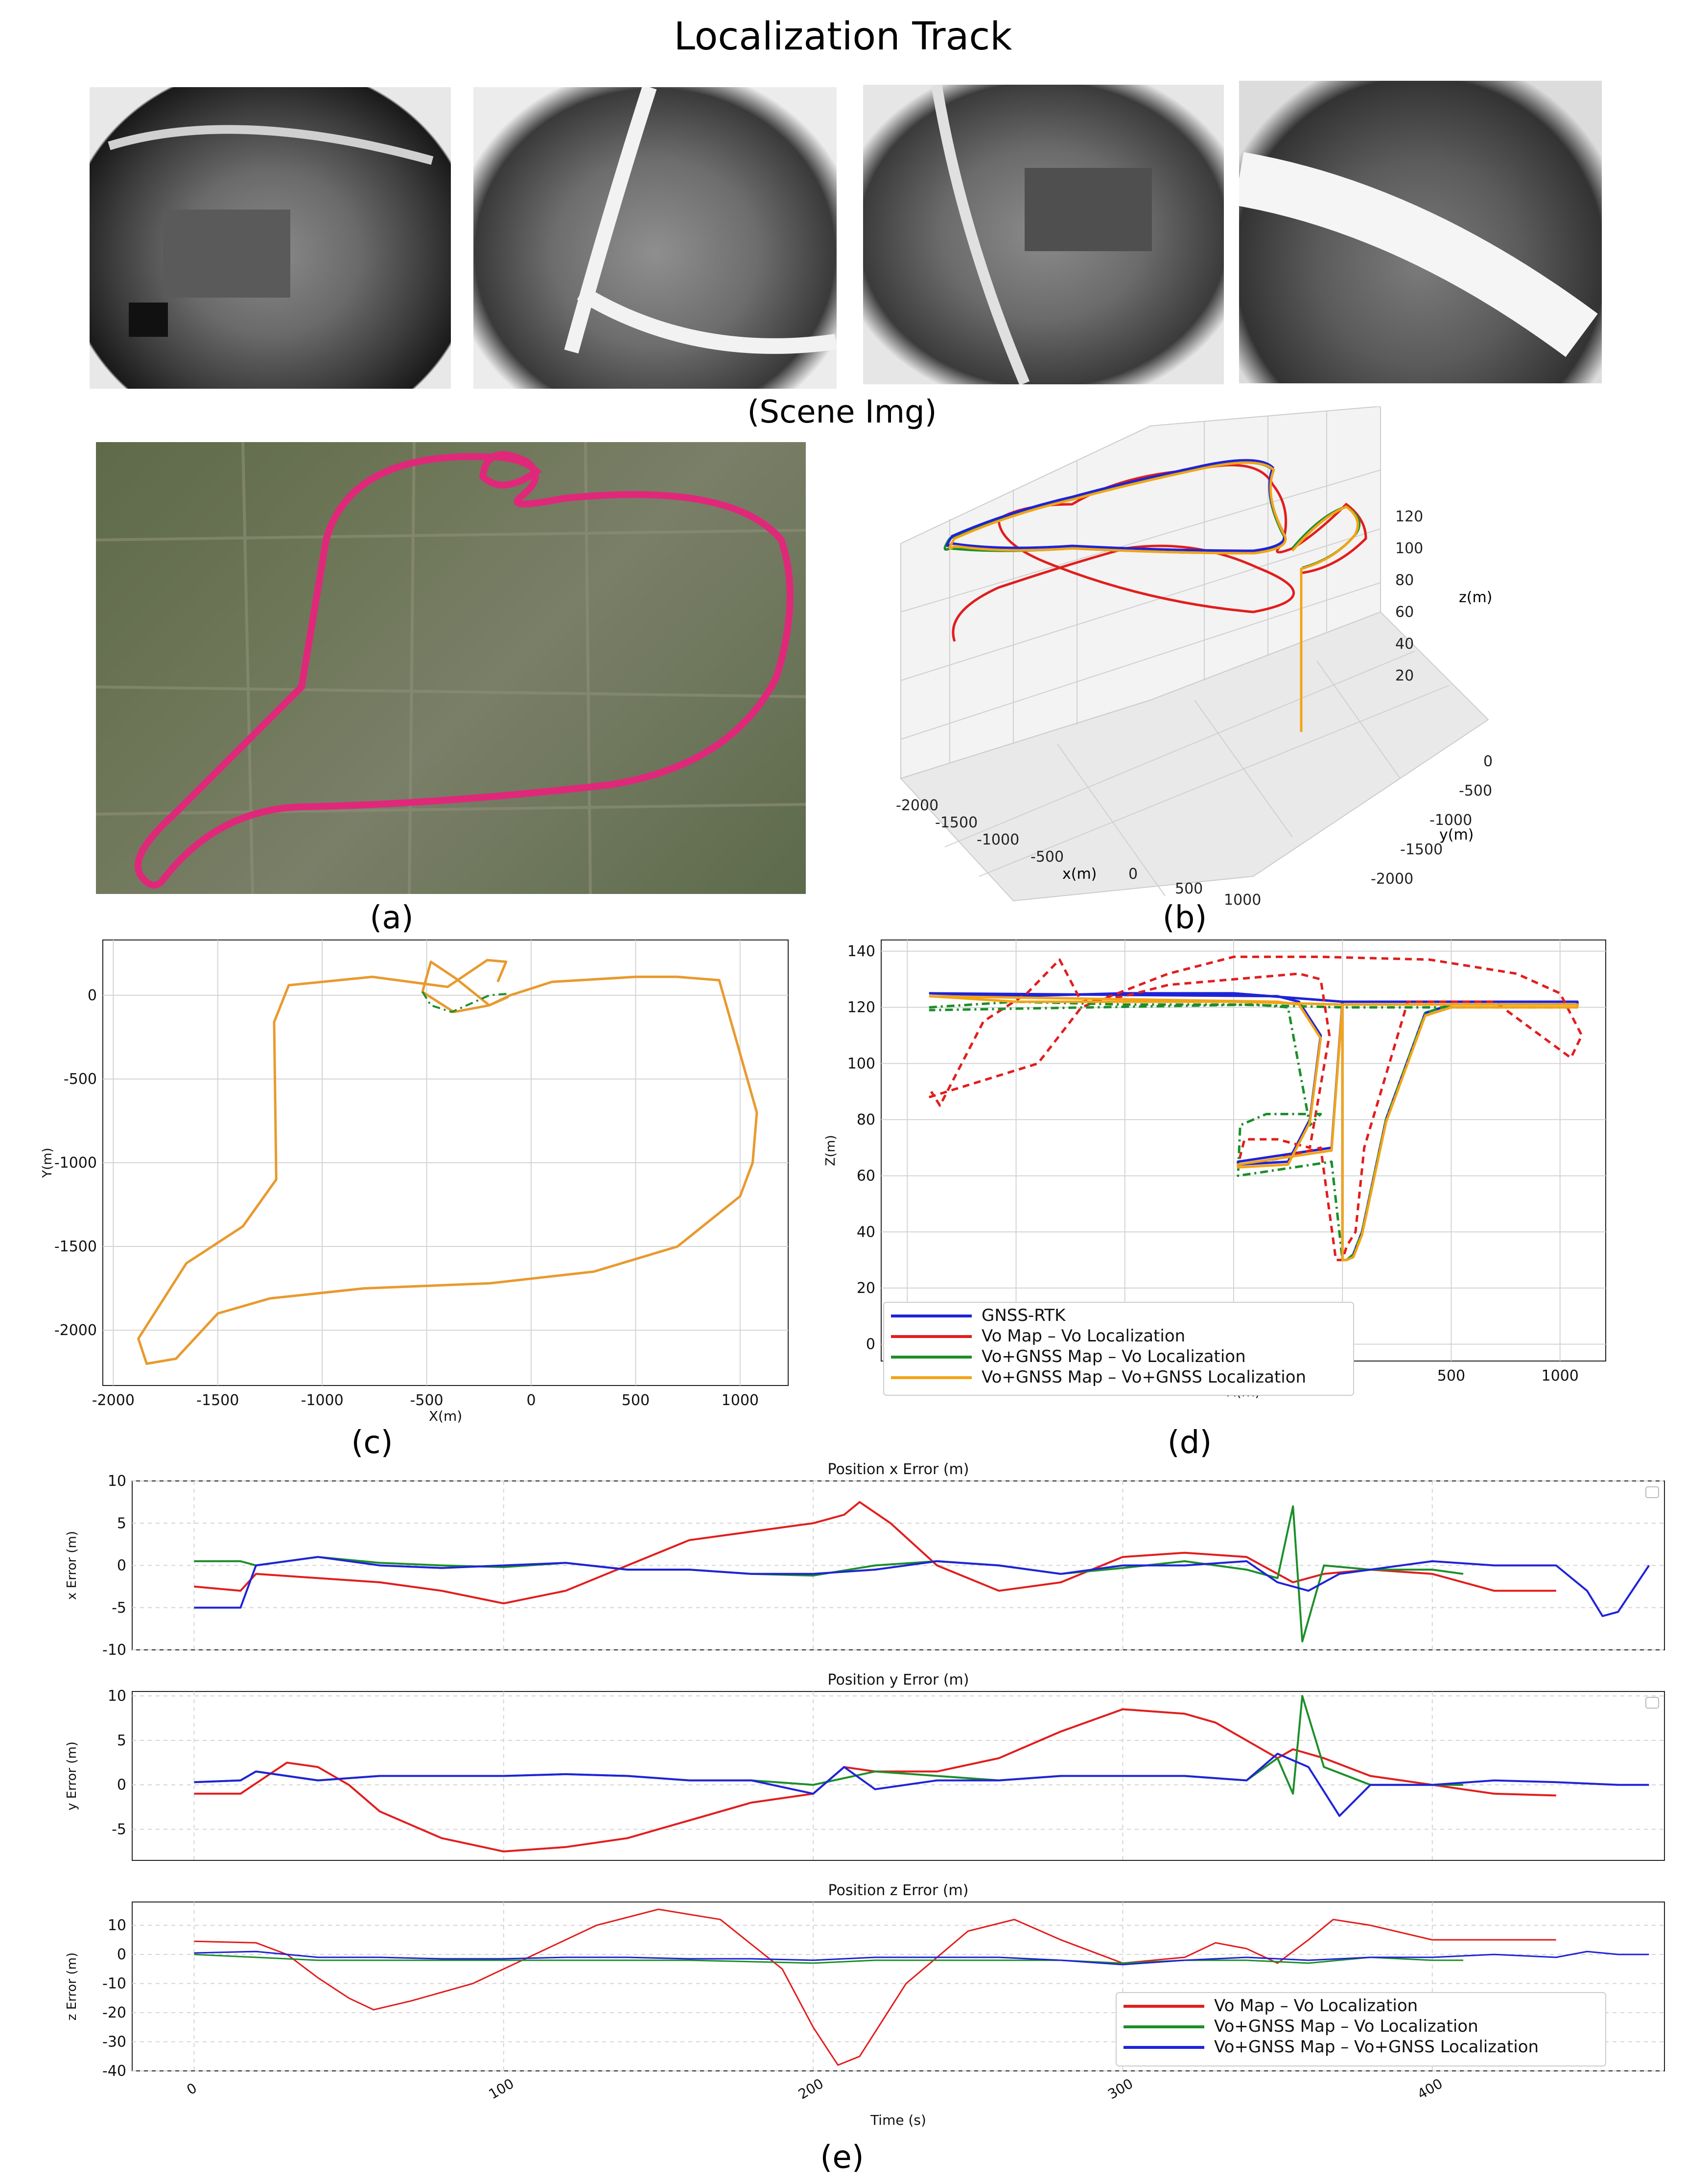 The image size is (1686, 2184). I want to click on chart-title: Position y Error (m), so click(898, 1680).